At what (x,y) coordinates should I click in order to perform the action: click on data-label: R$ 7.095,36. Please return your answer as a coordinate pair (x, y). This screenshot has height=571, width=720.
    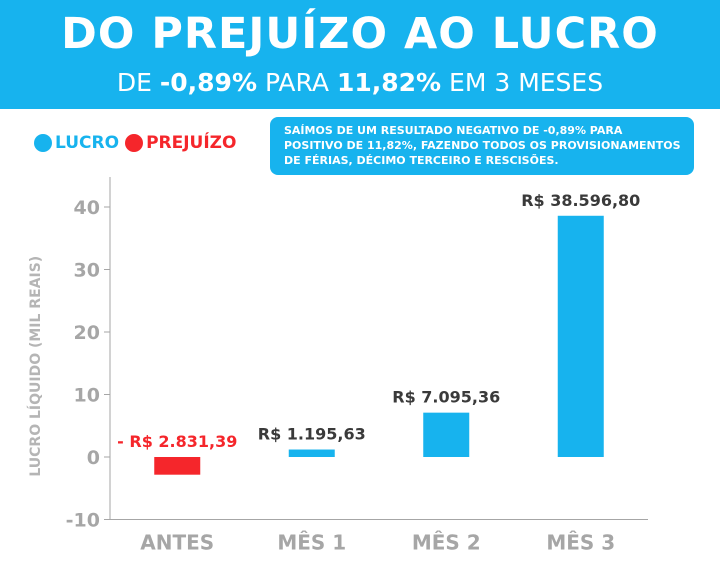
    Looking at the image, I should click on (446, 397).